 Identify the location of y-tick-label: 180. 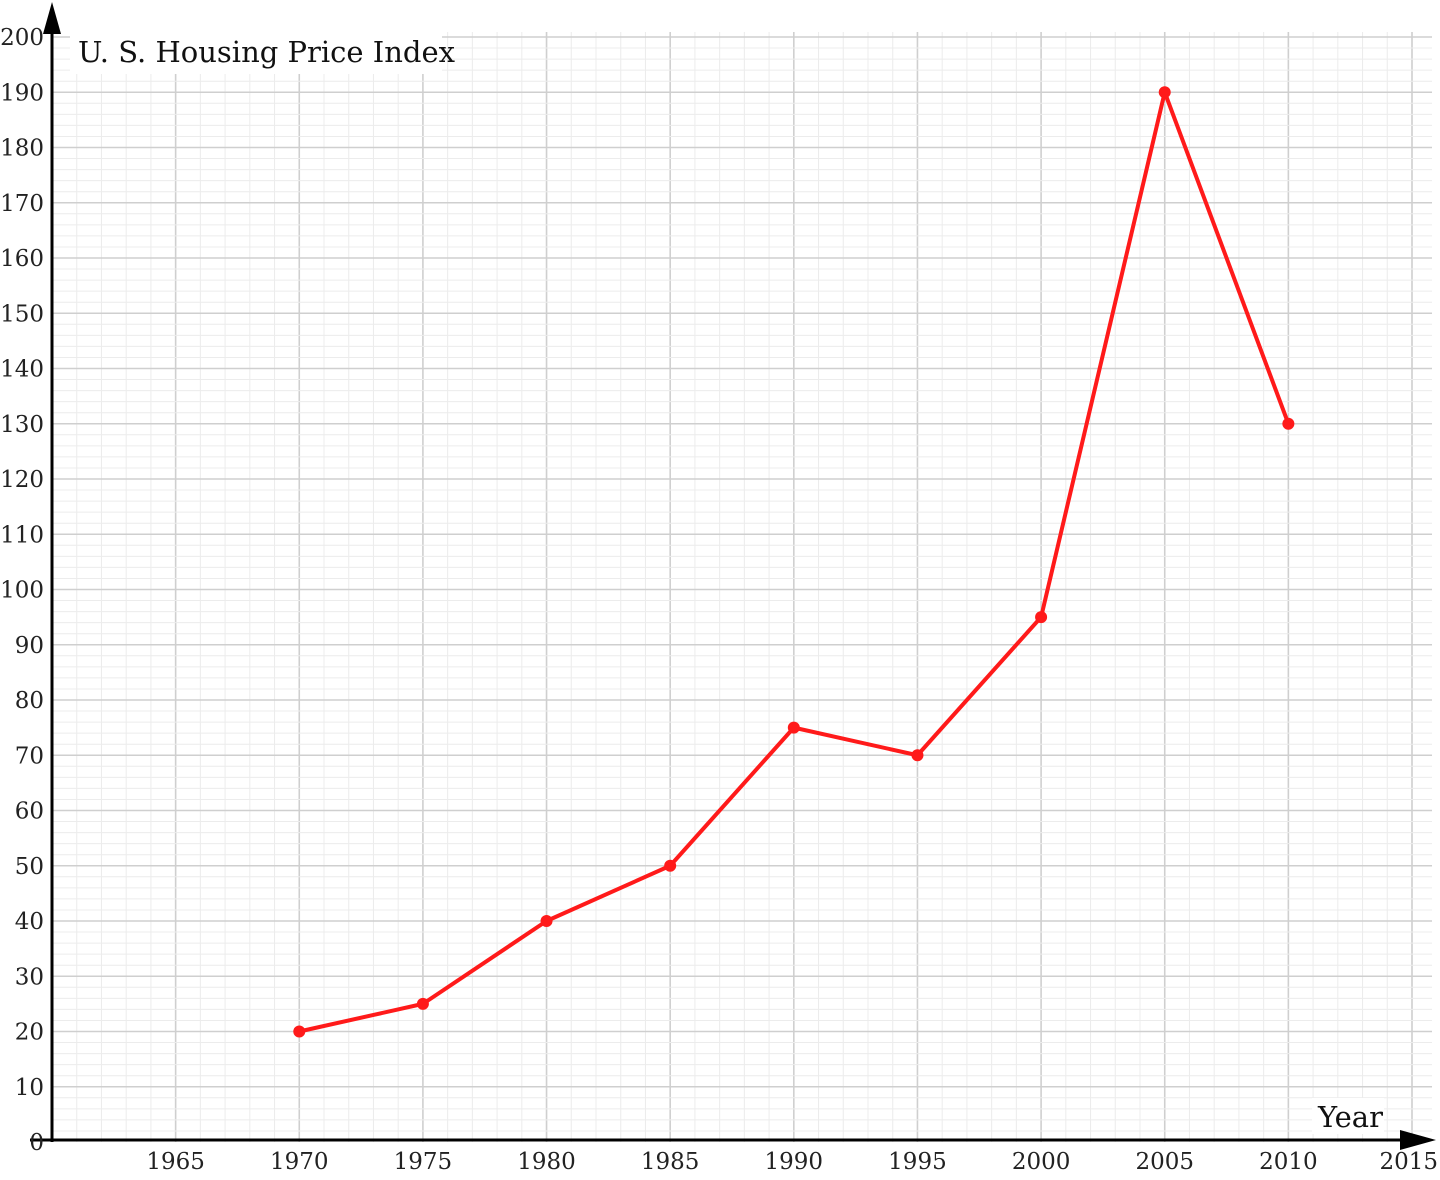
(22, 149).